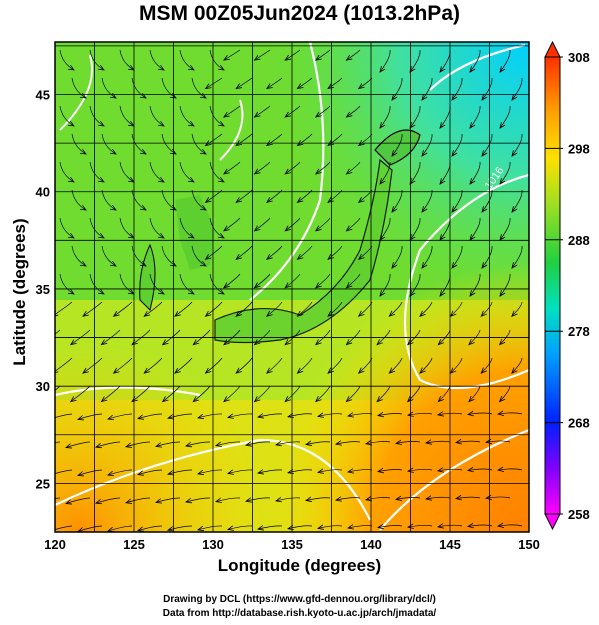  What do you see at coordinates (371, 544) in the screenshot?
I see `x-tick-label: 140` at bounding box center [371, 544].